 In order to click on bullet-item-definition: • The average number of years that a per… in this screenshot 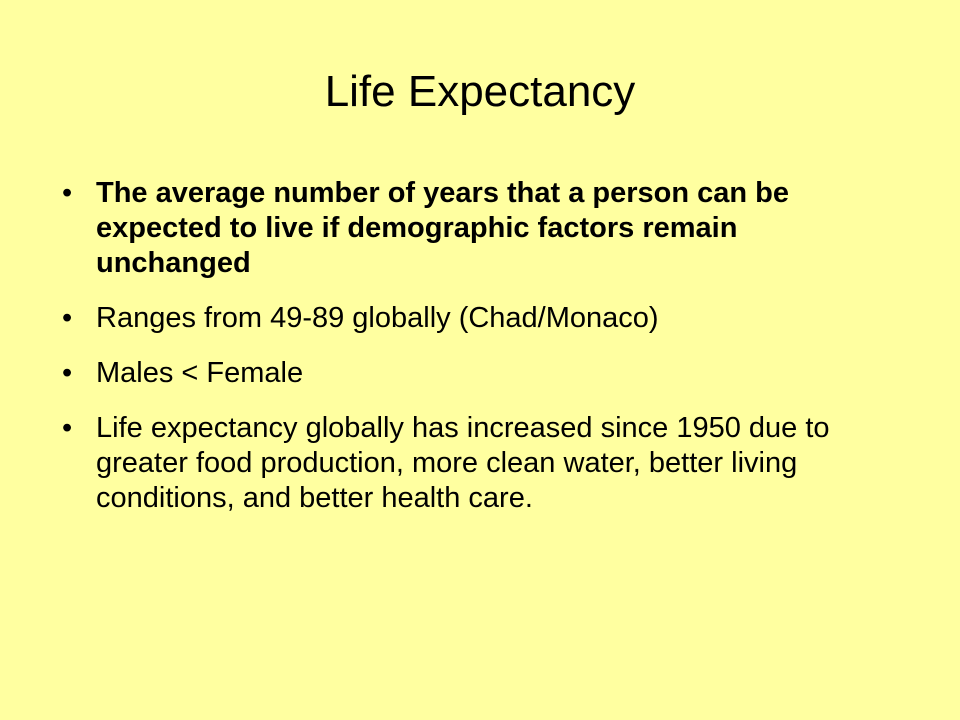, I will do `click(472, 228)`.